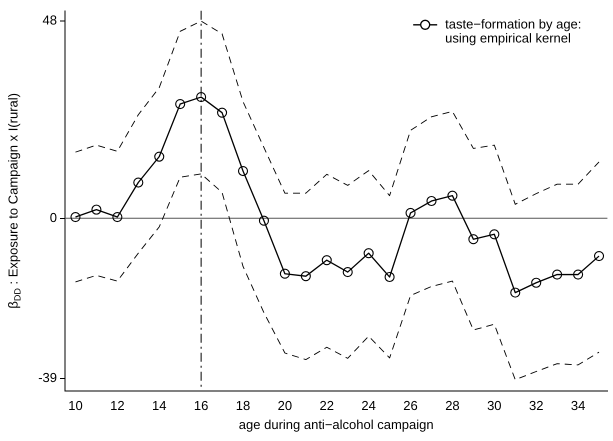  What do you see at coordinates (117, 406) in the screenshot?
I see `x-tick-label: 12` at bounding box center [117, 406].